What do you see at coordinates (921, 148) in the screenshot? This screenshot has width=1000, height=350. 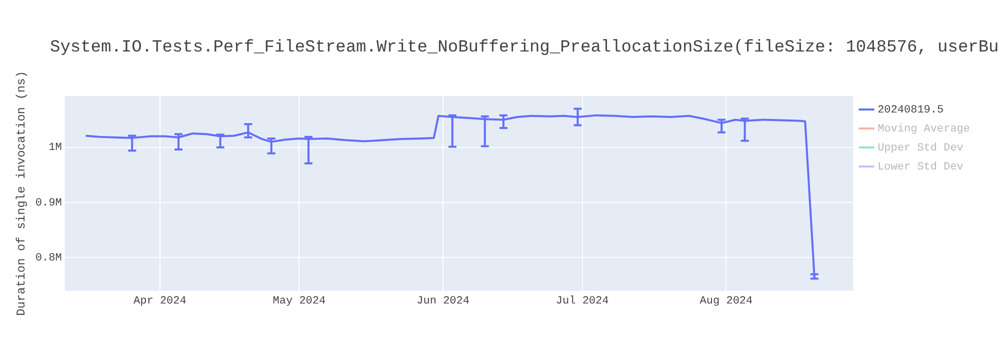 I see `legend-label: Upper Std Dev` at bounding box center [921, 148].